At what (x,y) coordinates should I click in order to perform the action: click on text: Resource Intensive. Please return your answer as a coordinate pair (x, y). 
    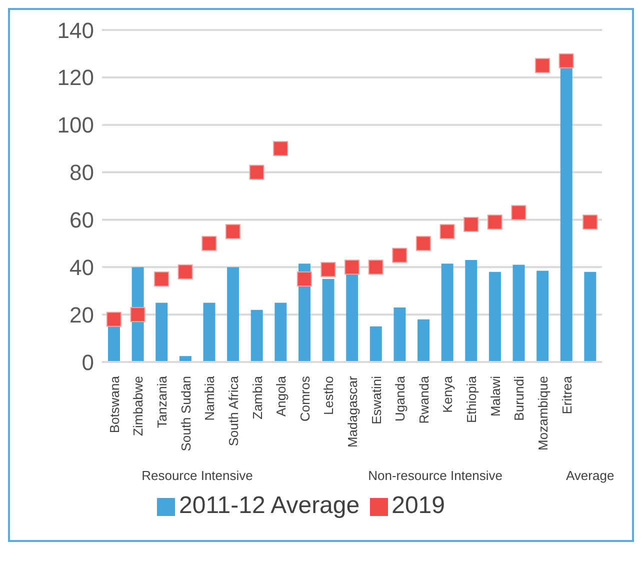
    Looking at the image, I should click on (197, 475).